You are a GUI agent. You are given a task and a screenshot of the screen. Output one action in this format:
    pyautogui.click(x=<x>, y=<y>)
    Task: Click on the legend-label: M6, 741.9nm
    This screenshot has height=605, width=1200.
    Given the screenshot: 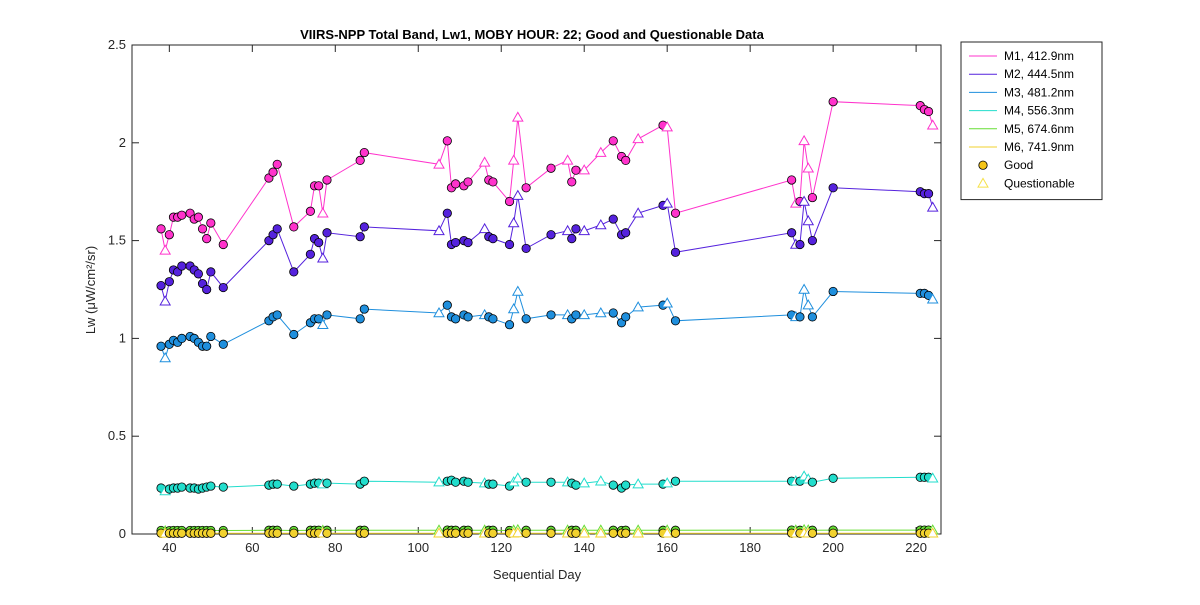 What is the action you would take?
    pyautogui.click(x=1039, y=147)
    